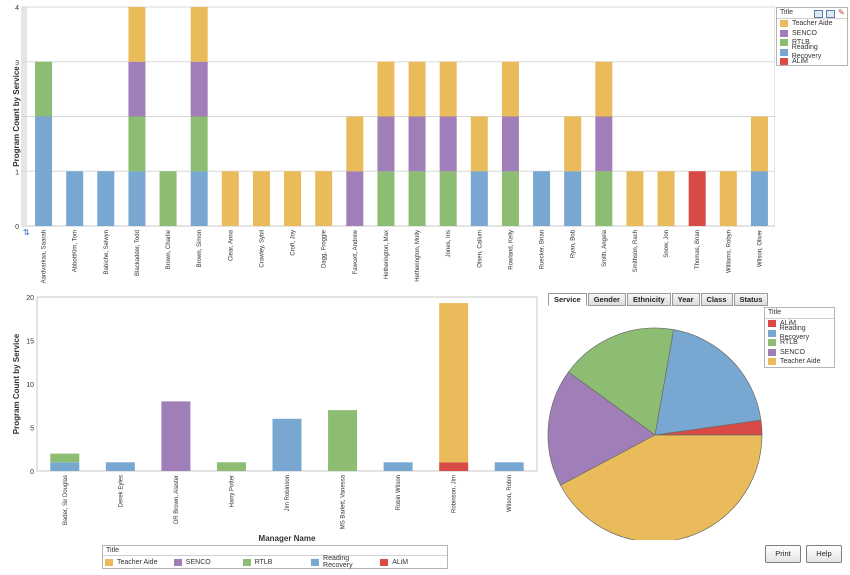 The image size is (850, 575). Describe the element at coordinates (760, 248) in the screenshot. I see `x-tick-label: Wilson, Oliver` at that location.